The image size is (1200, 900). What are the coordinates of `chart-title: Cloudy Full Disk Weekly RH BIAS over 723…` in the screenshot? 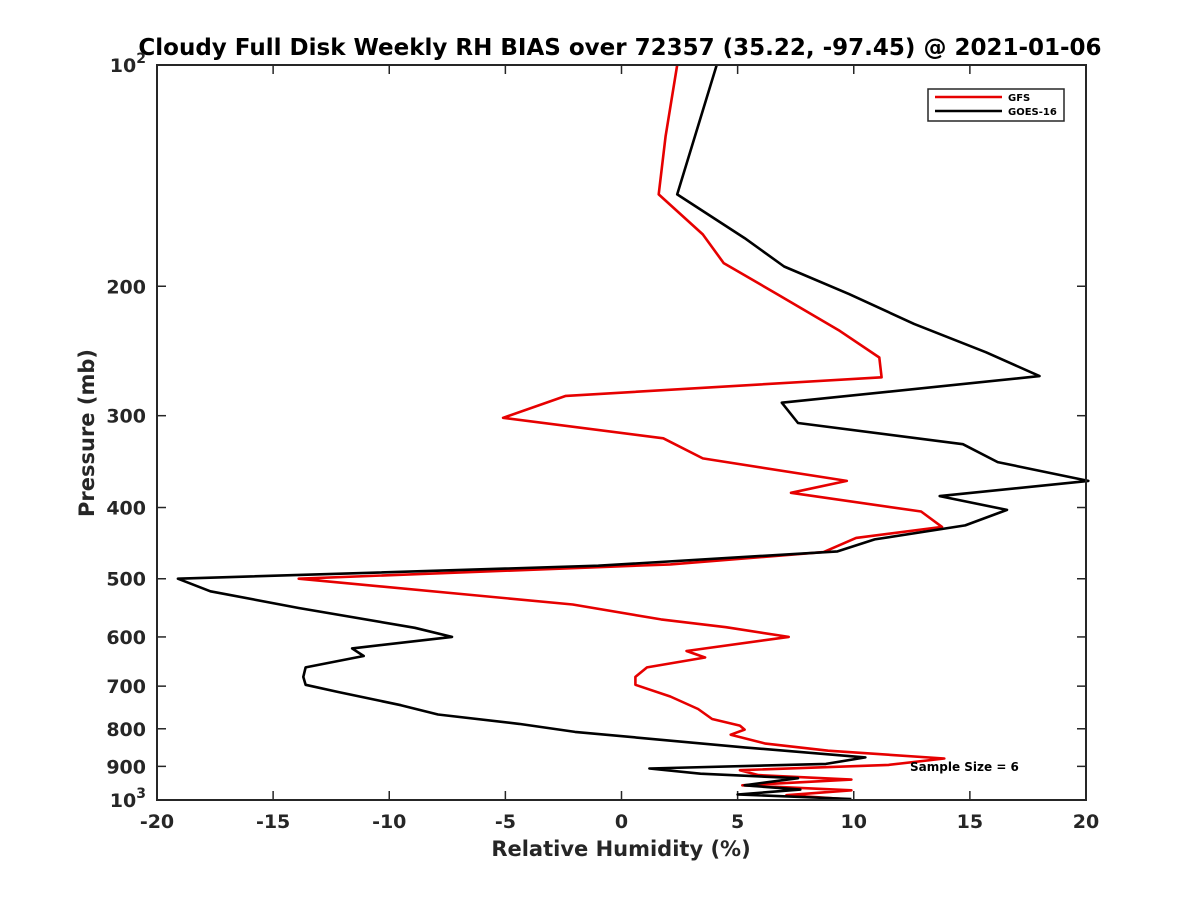 It's located at (619, 48).